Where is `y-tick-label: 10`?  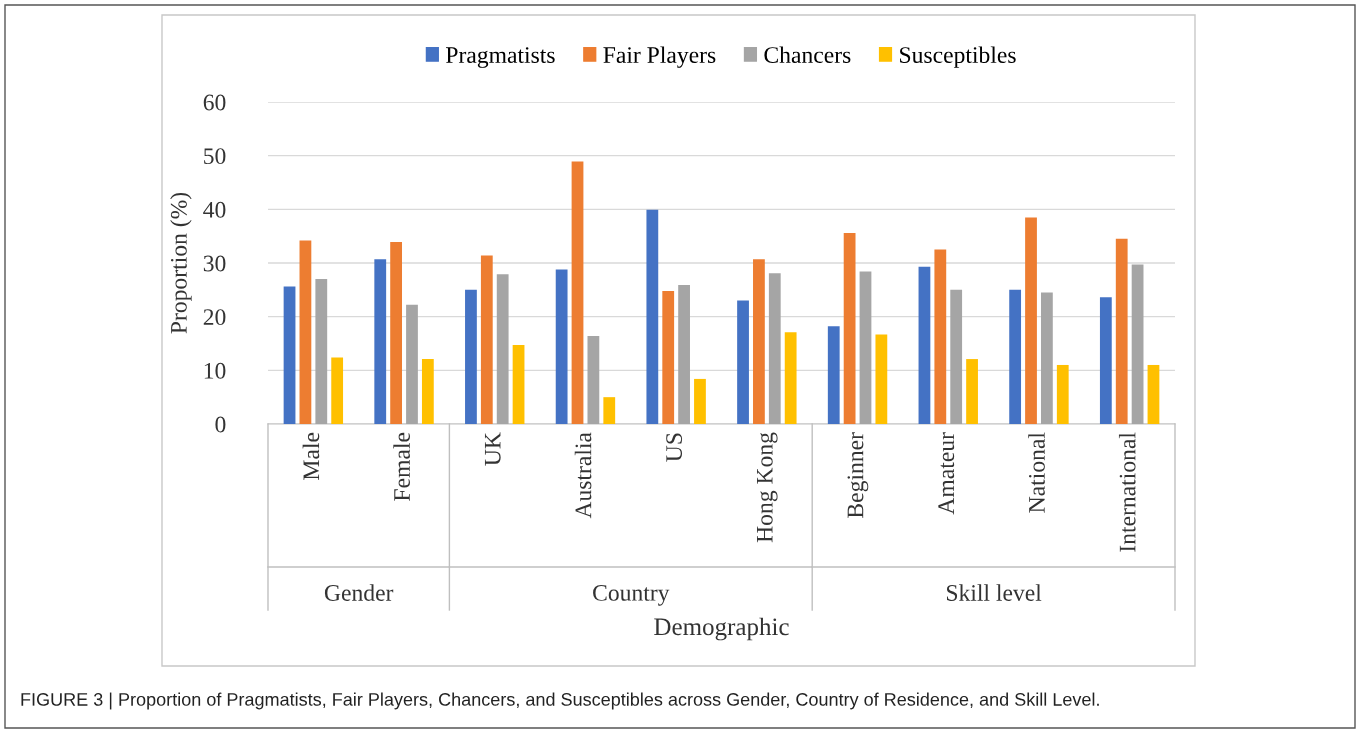 y-tick-label: 10 is located at coordinates (215, 370).